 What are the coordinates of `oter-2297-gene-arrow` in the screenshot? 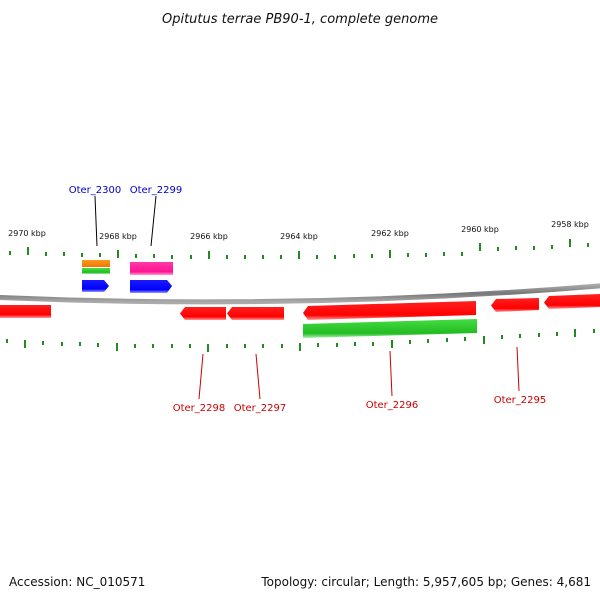 It's located at (255, 313).